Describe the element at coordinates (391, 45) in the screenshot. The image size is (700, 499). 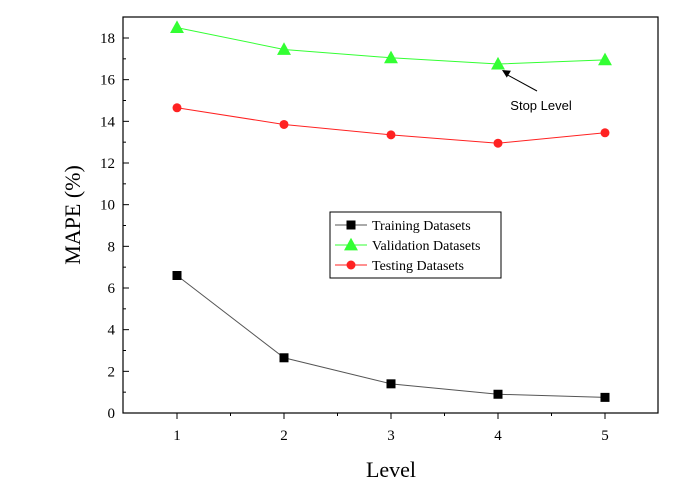
I see `series-validation` at that location.